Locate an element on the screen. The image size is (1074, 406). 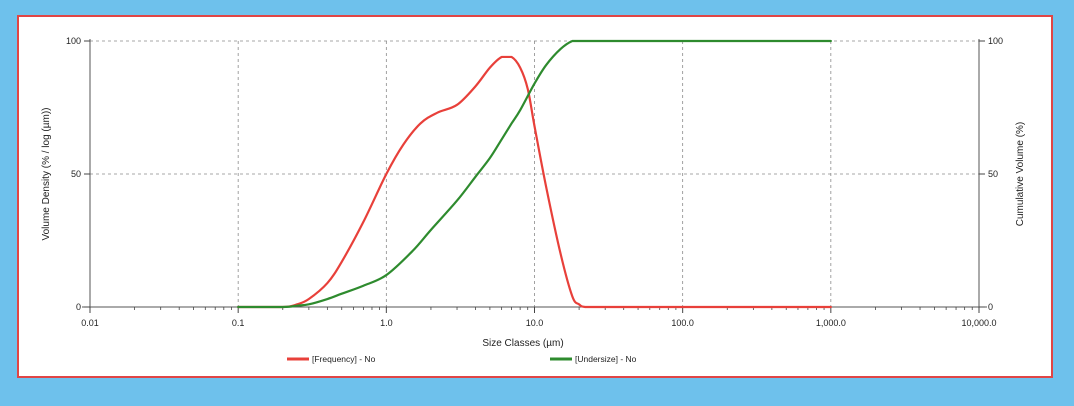
legend: [Frequency] - No [Undersize] - No is located at coordinates (462, 359).